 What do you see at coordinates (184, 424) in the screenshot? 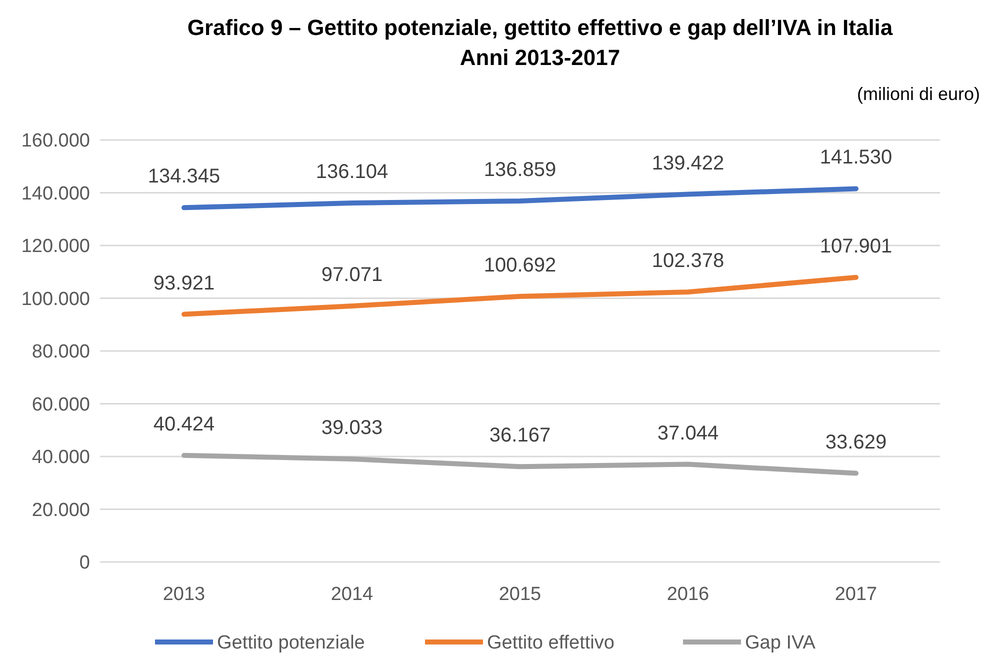
I see `data-label: 40.424` at bounding box center [184, 424].